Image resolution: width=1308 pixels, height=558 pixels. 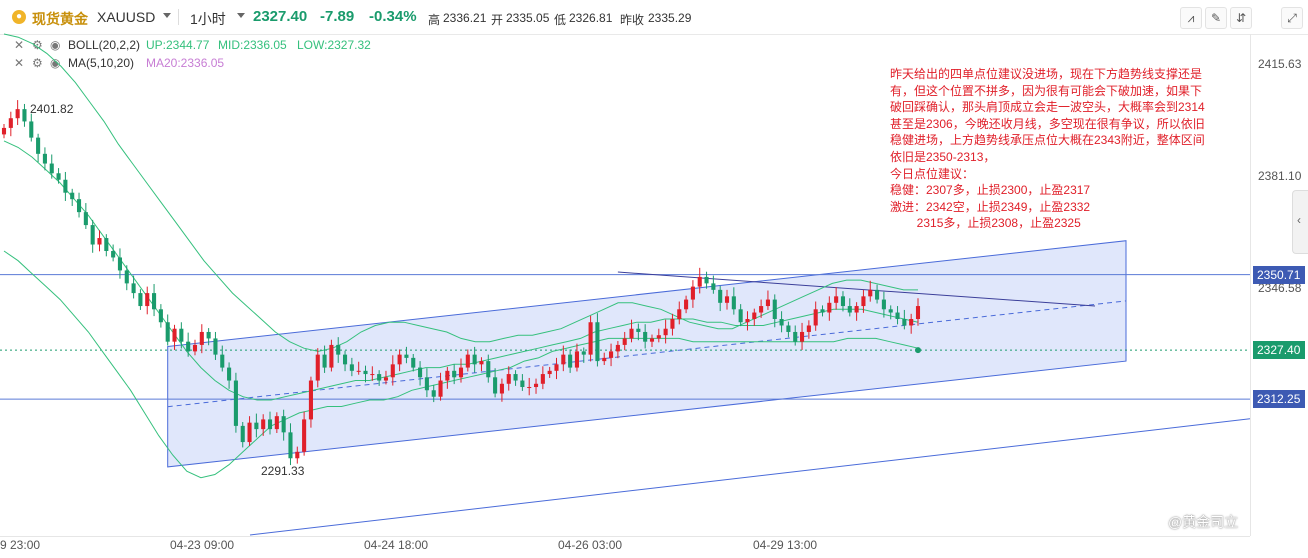 What do you see at coordinates (1292, 18) in the screenshot?
I see `fullscreen-icon: ⤢` at bounding box center [1292, 18].